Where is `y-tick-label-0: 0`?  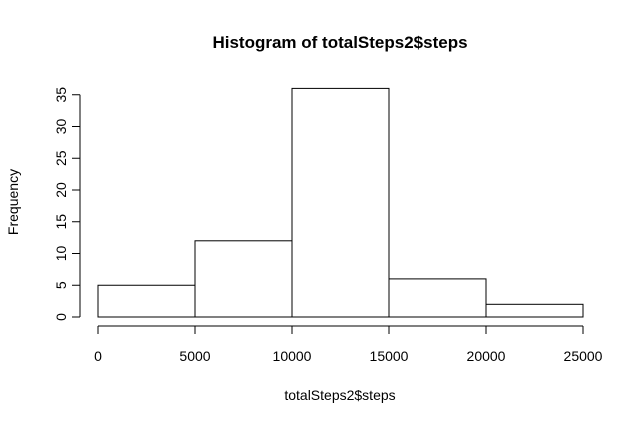 y-tick-label-0: 0 is located at coordinates (61, 317).